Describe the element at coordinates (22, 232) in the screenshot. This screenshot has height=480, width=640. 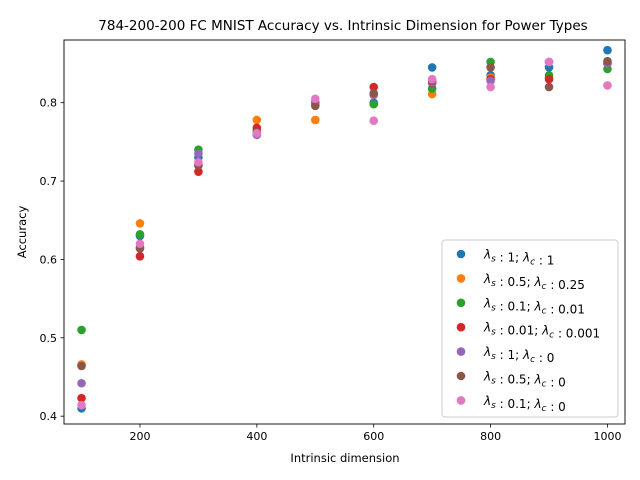
I see `y-axis-label: Accuracy` at that location.